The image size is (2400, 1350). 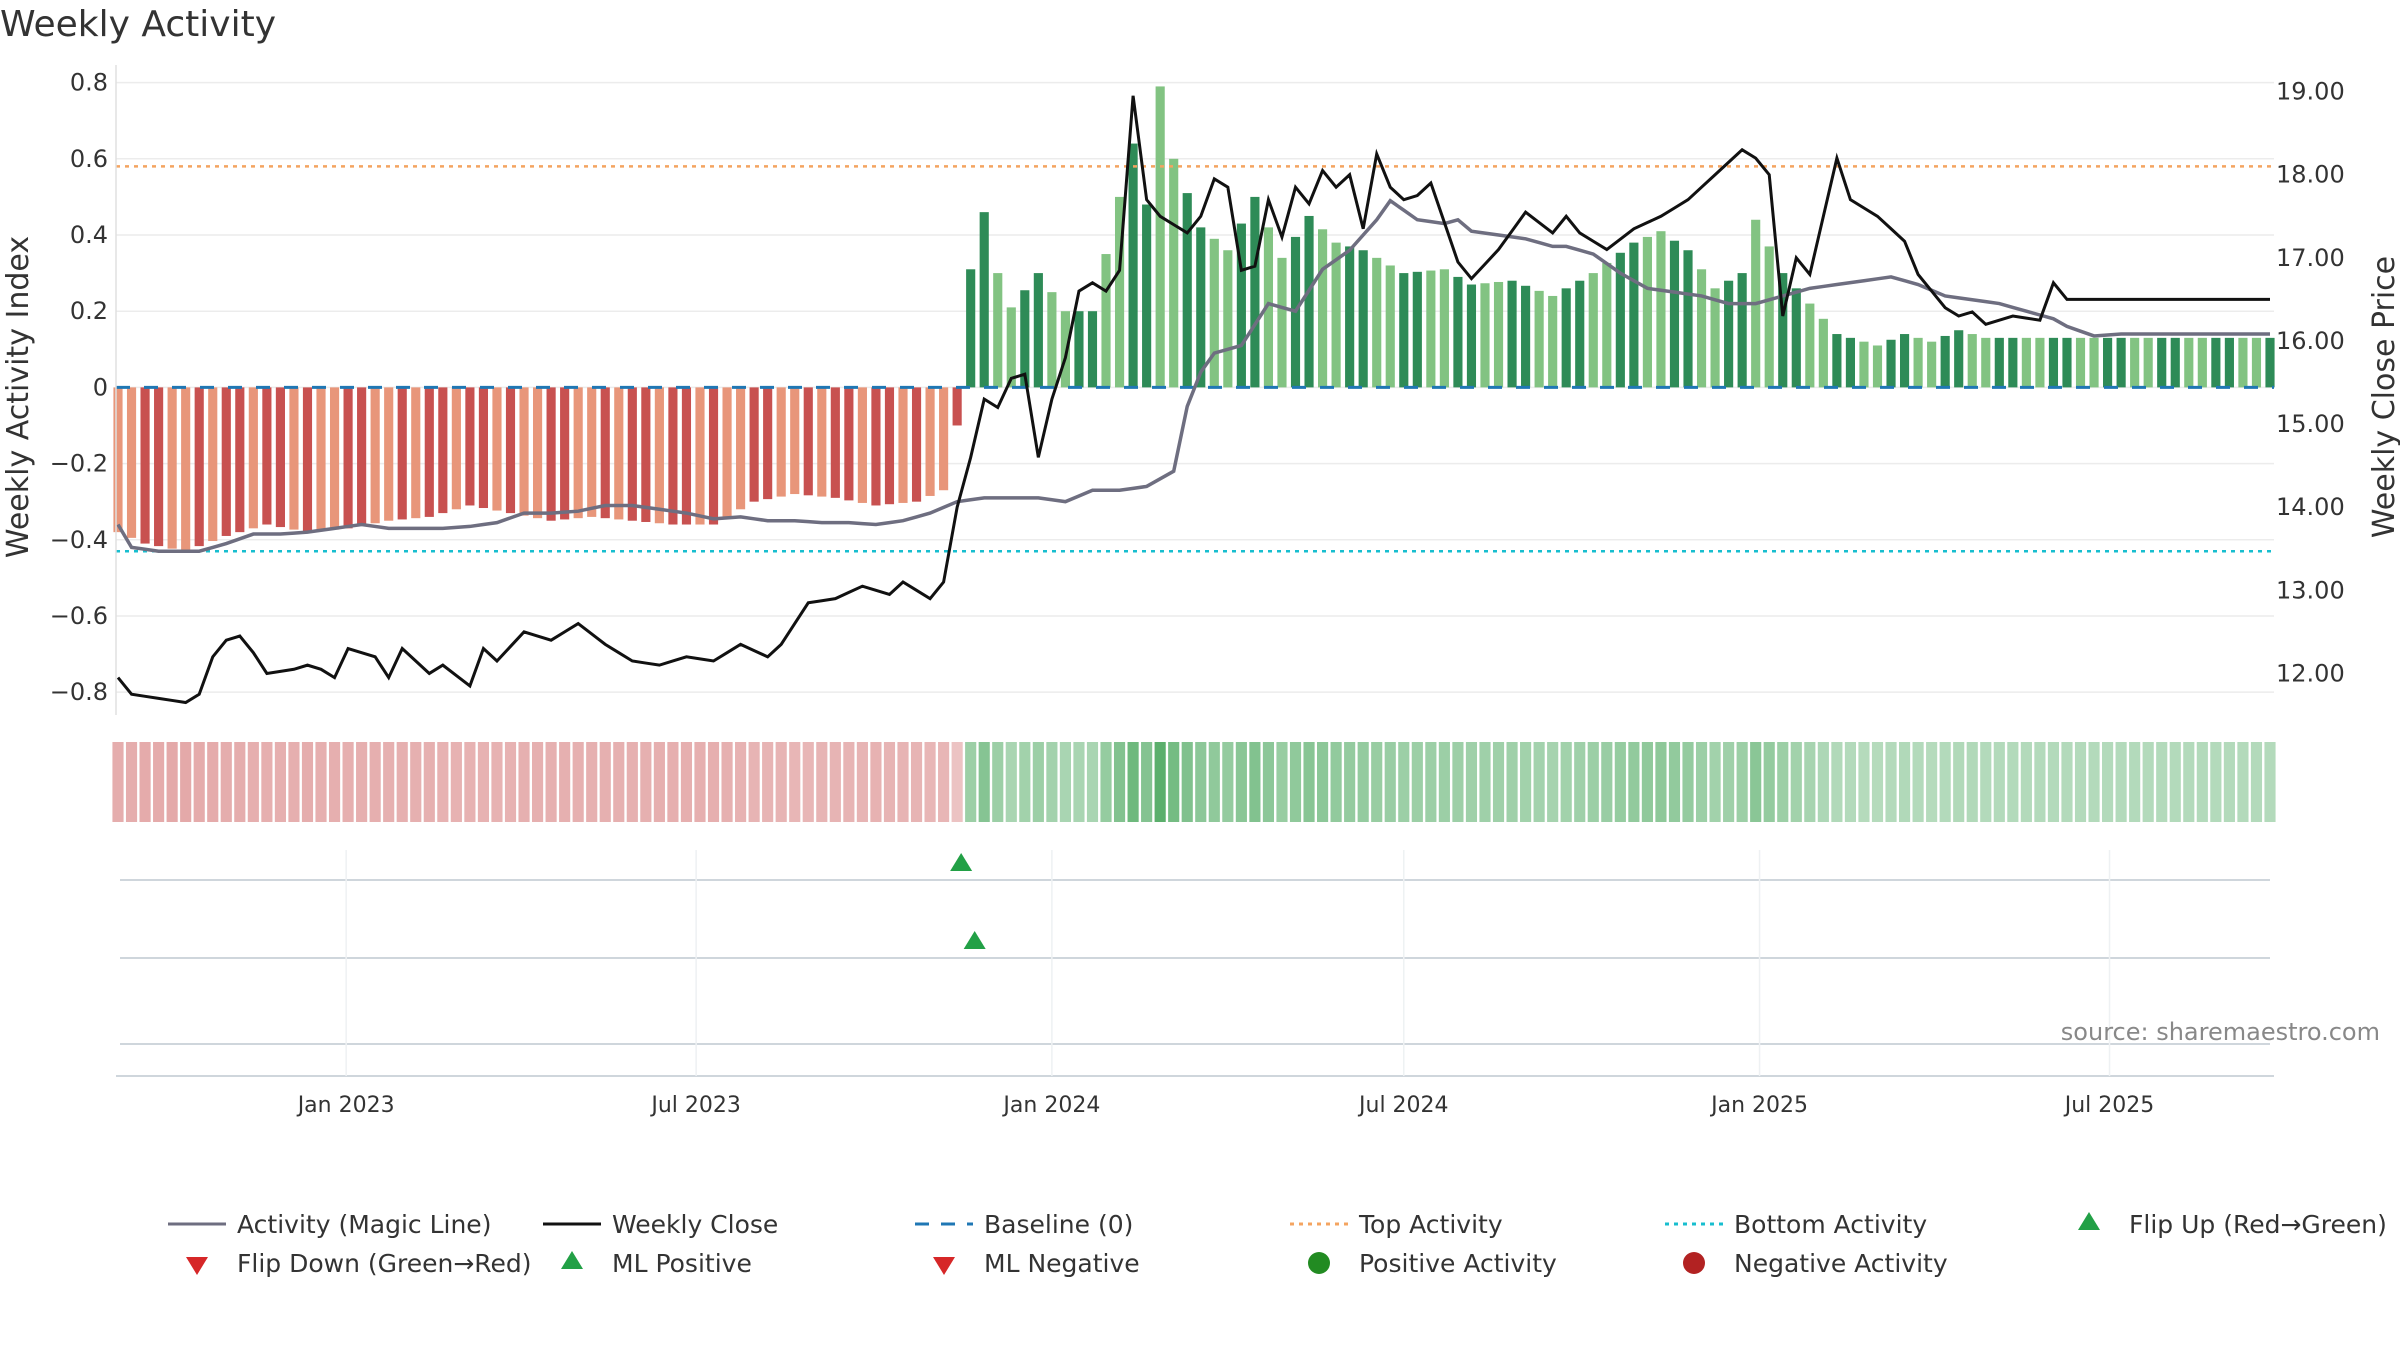 What do you see at coordinates (384, 1263) in the screenshot?
I see `legend-label: Flip Down (Green→Red)` at bounding box center [384, 1263].